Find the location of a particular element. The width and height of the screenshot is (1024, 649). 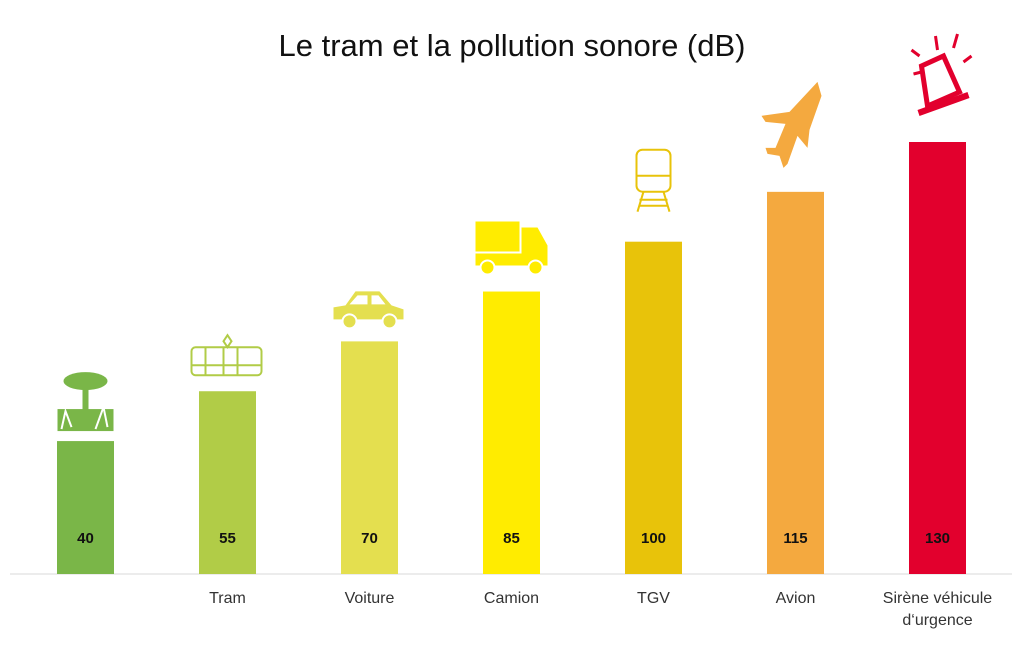

data-label-2: 70 is located at coordinates (369, 538).